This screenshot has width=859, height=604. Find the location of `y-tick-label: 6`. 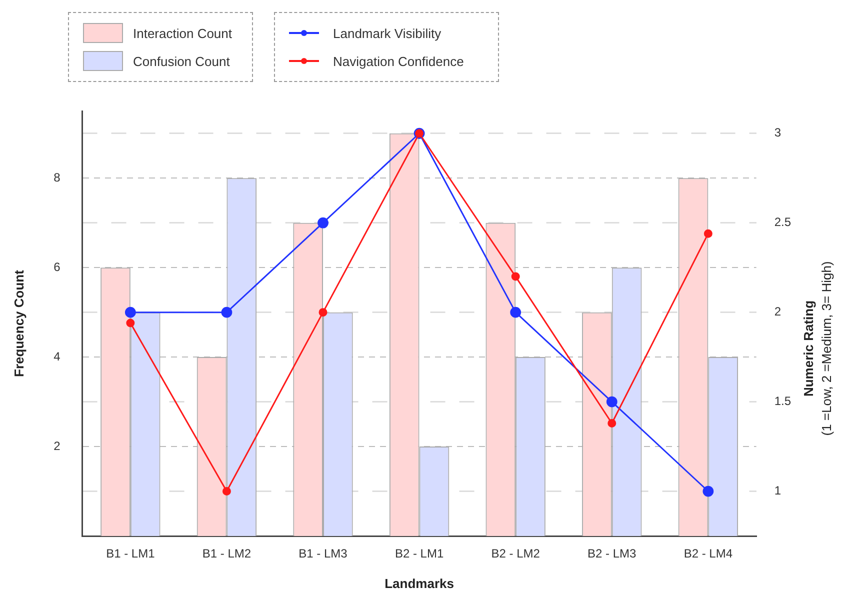

y-tick-label: 6 is located at coordinates (57, 267).